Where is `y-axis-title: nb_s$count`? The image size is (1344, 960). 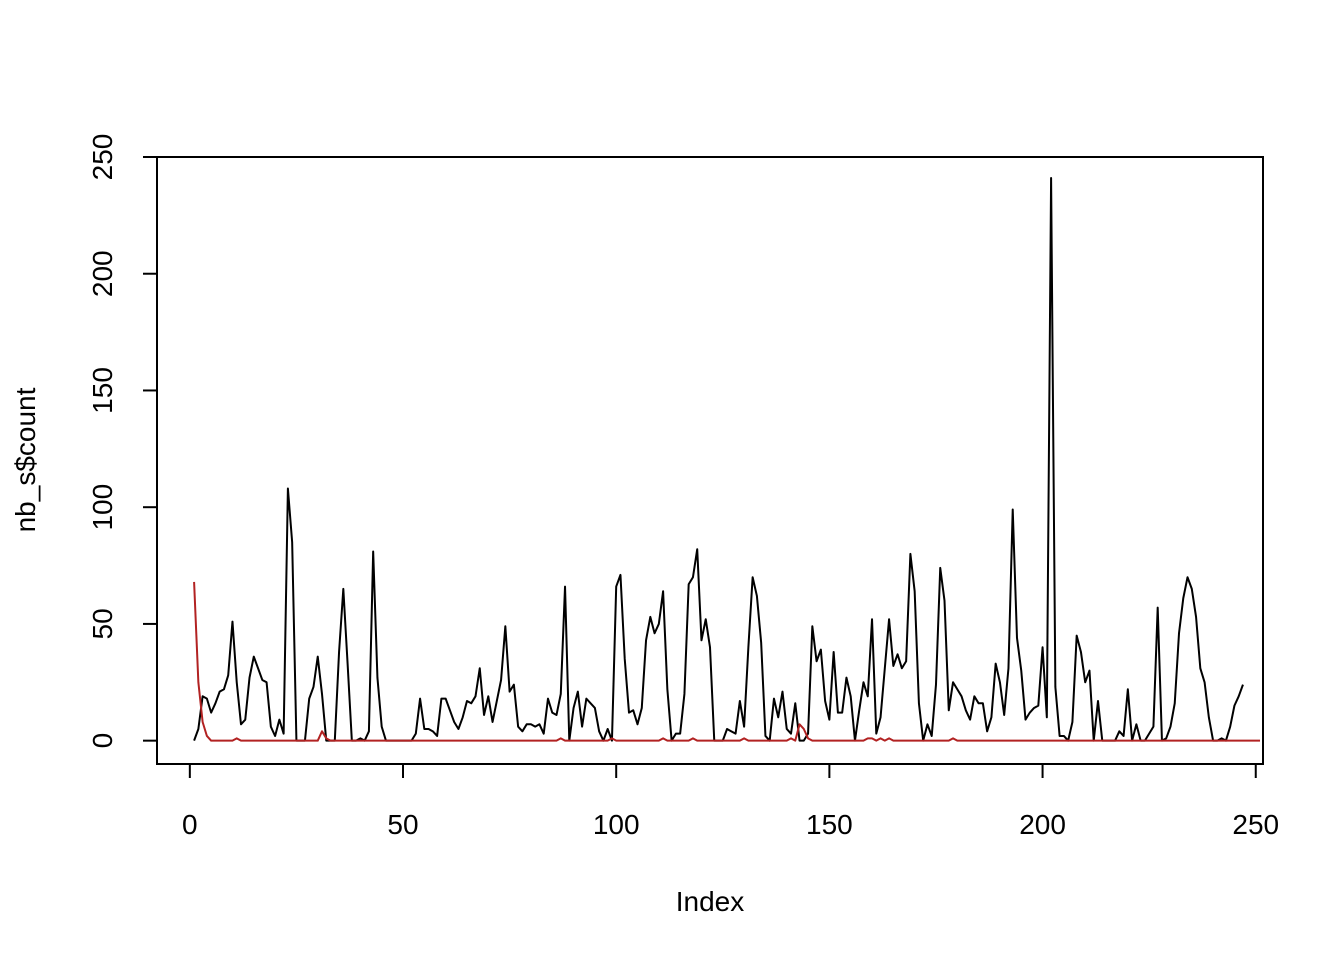
y-axis-title: nb_s$count is located at coordinates (25, 459).